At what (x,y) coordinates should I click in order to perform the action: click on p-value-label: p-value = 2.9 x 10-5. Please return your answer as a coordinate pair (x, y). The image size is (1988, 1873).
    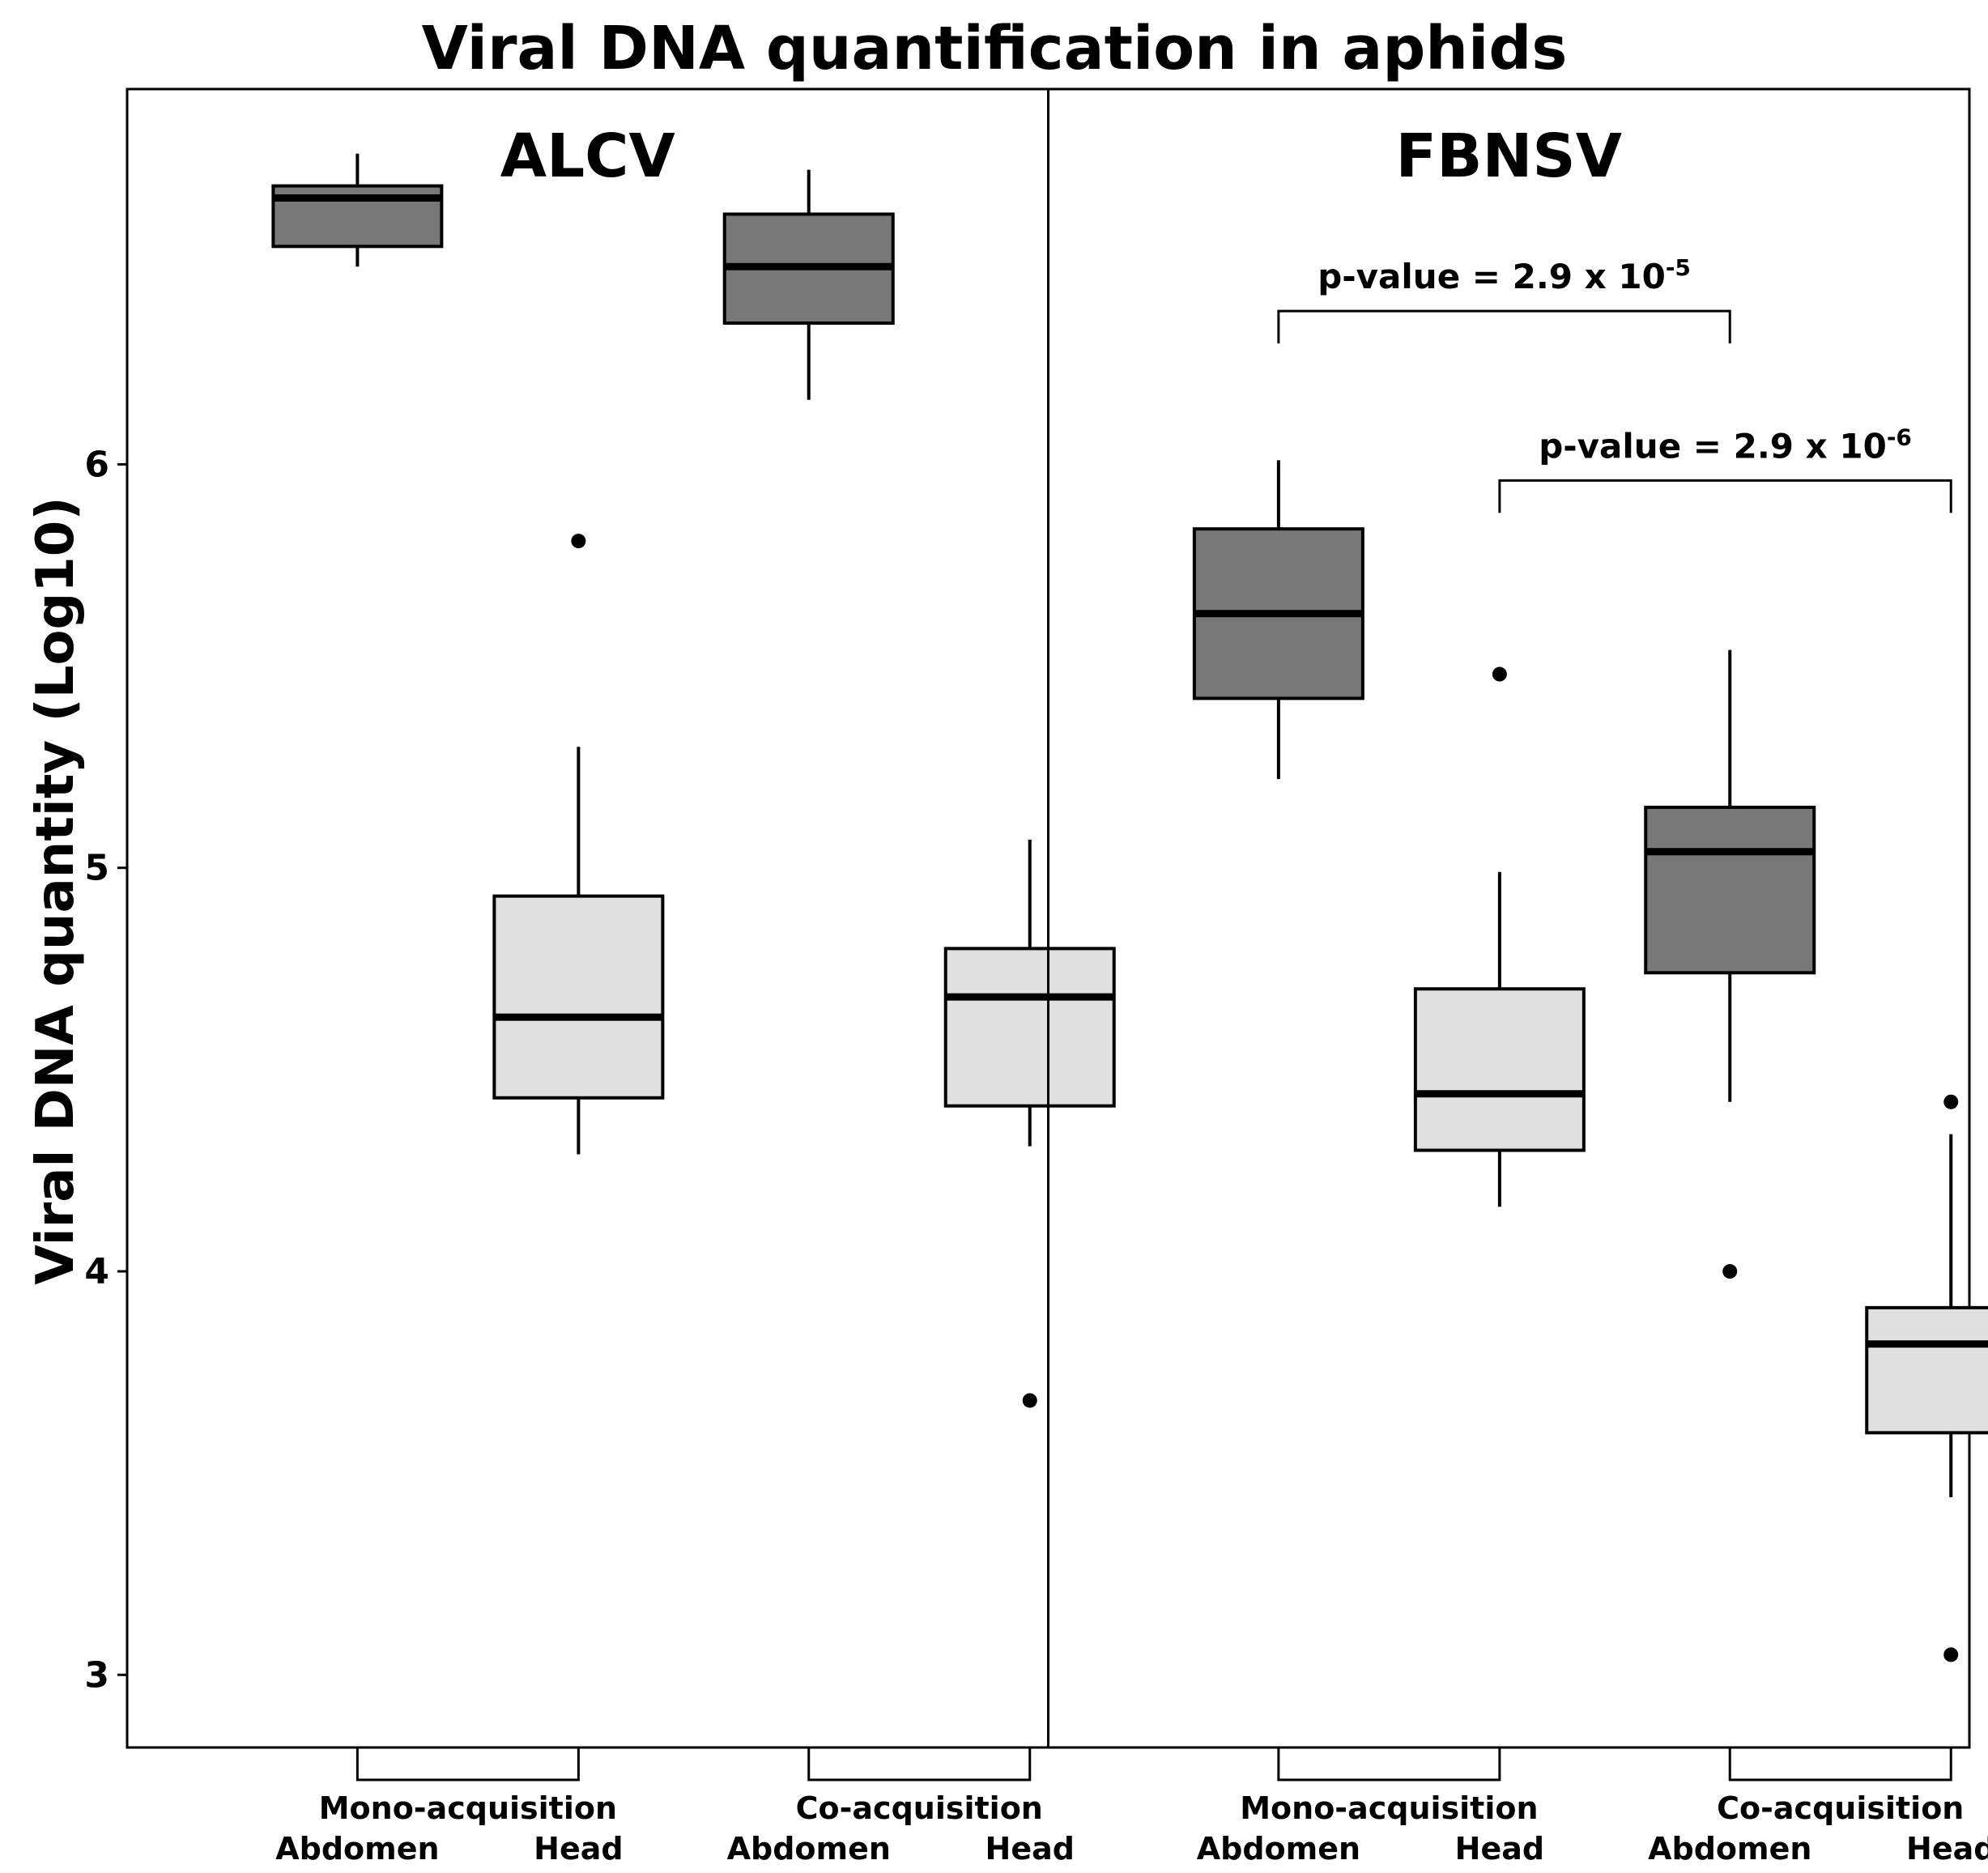
    Looking at the image, I should click on (1504, 275).